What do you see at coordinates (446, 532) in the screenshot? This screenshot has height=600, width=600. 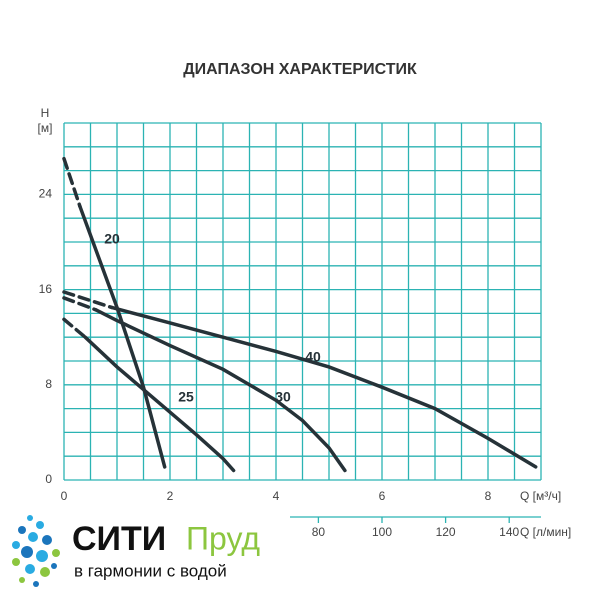 I see `x2-tick-label: 120` at bounding box center [446, 532].